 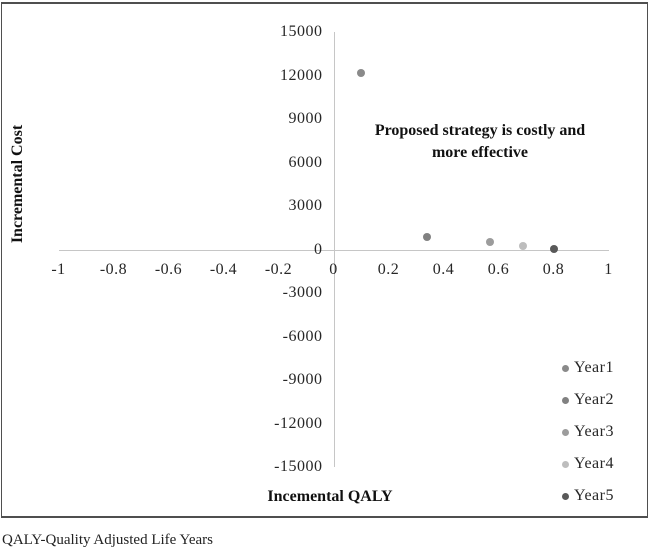 What do you see at coordinates (333, 269) in the screenshot?
I see `x-tick-label: 0` at bounding box center [333, 269].